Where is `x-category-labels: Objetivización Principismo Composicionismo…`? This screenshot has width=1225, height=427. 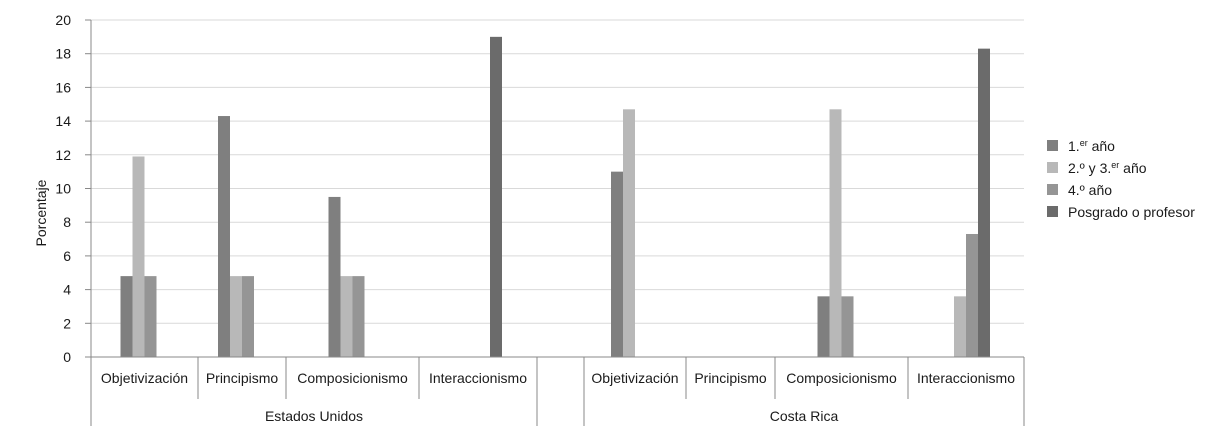 x-category-labels: Objetivización Principismo Composicionismo… is located at coordinates (558, 397).